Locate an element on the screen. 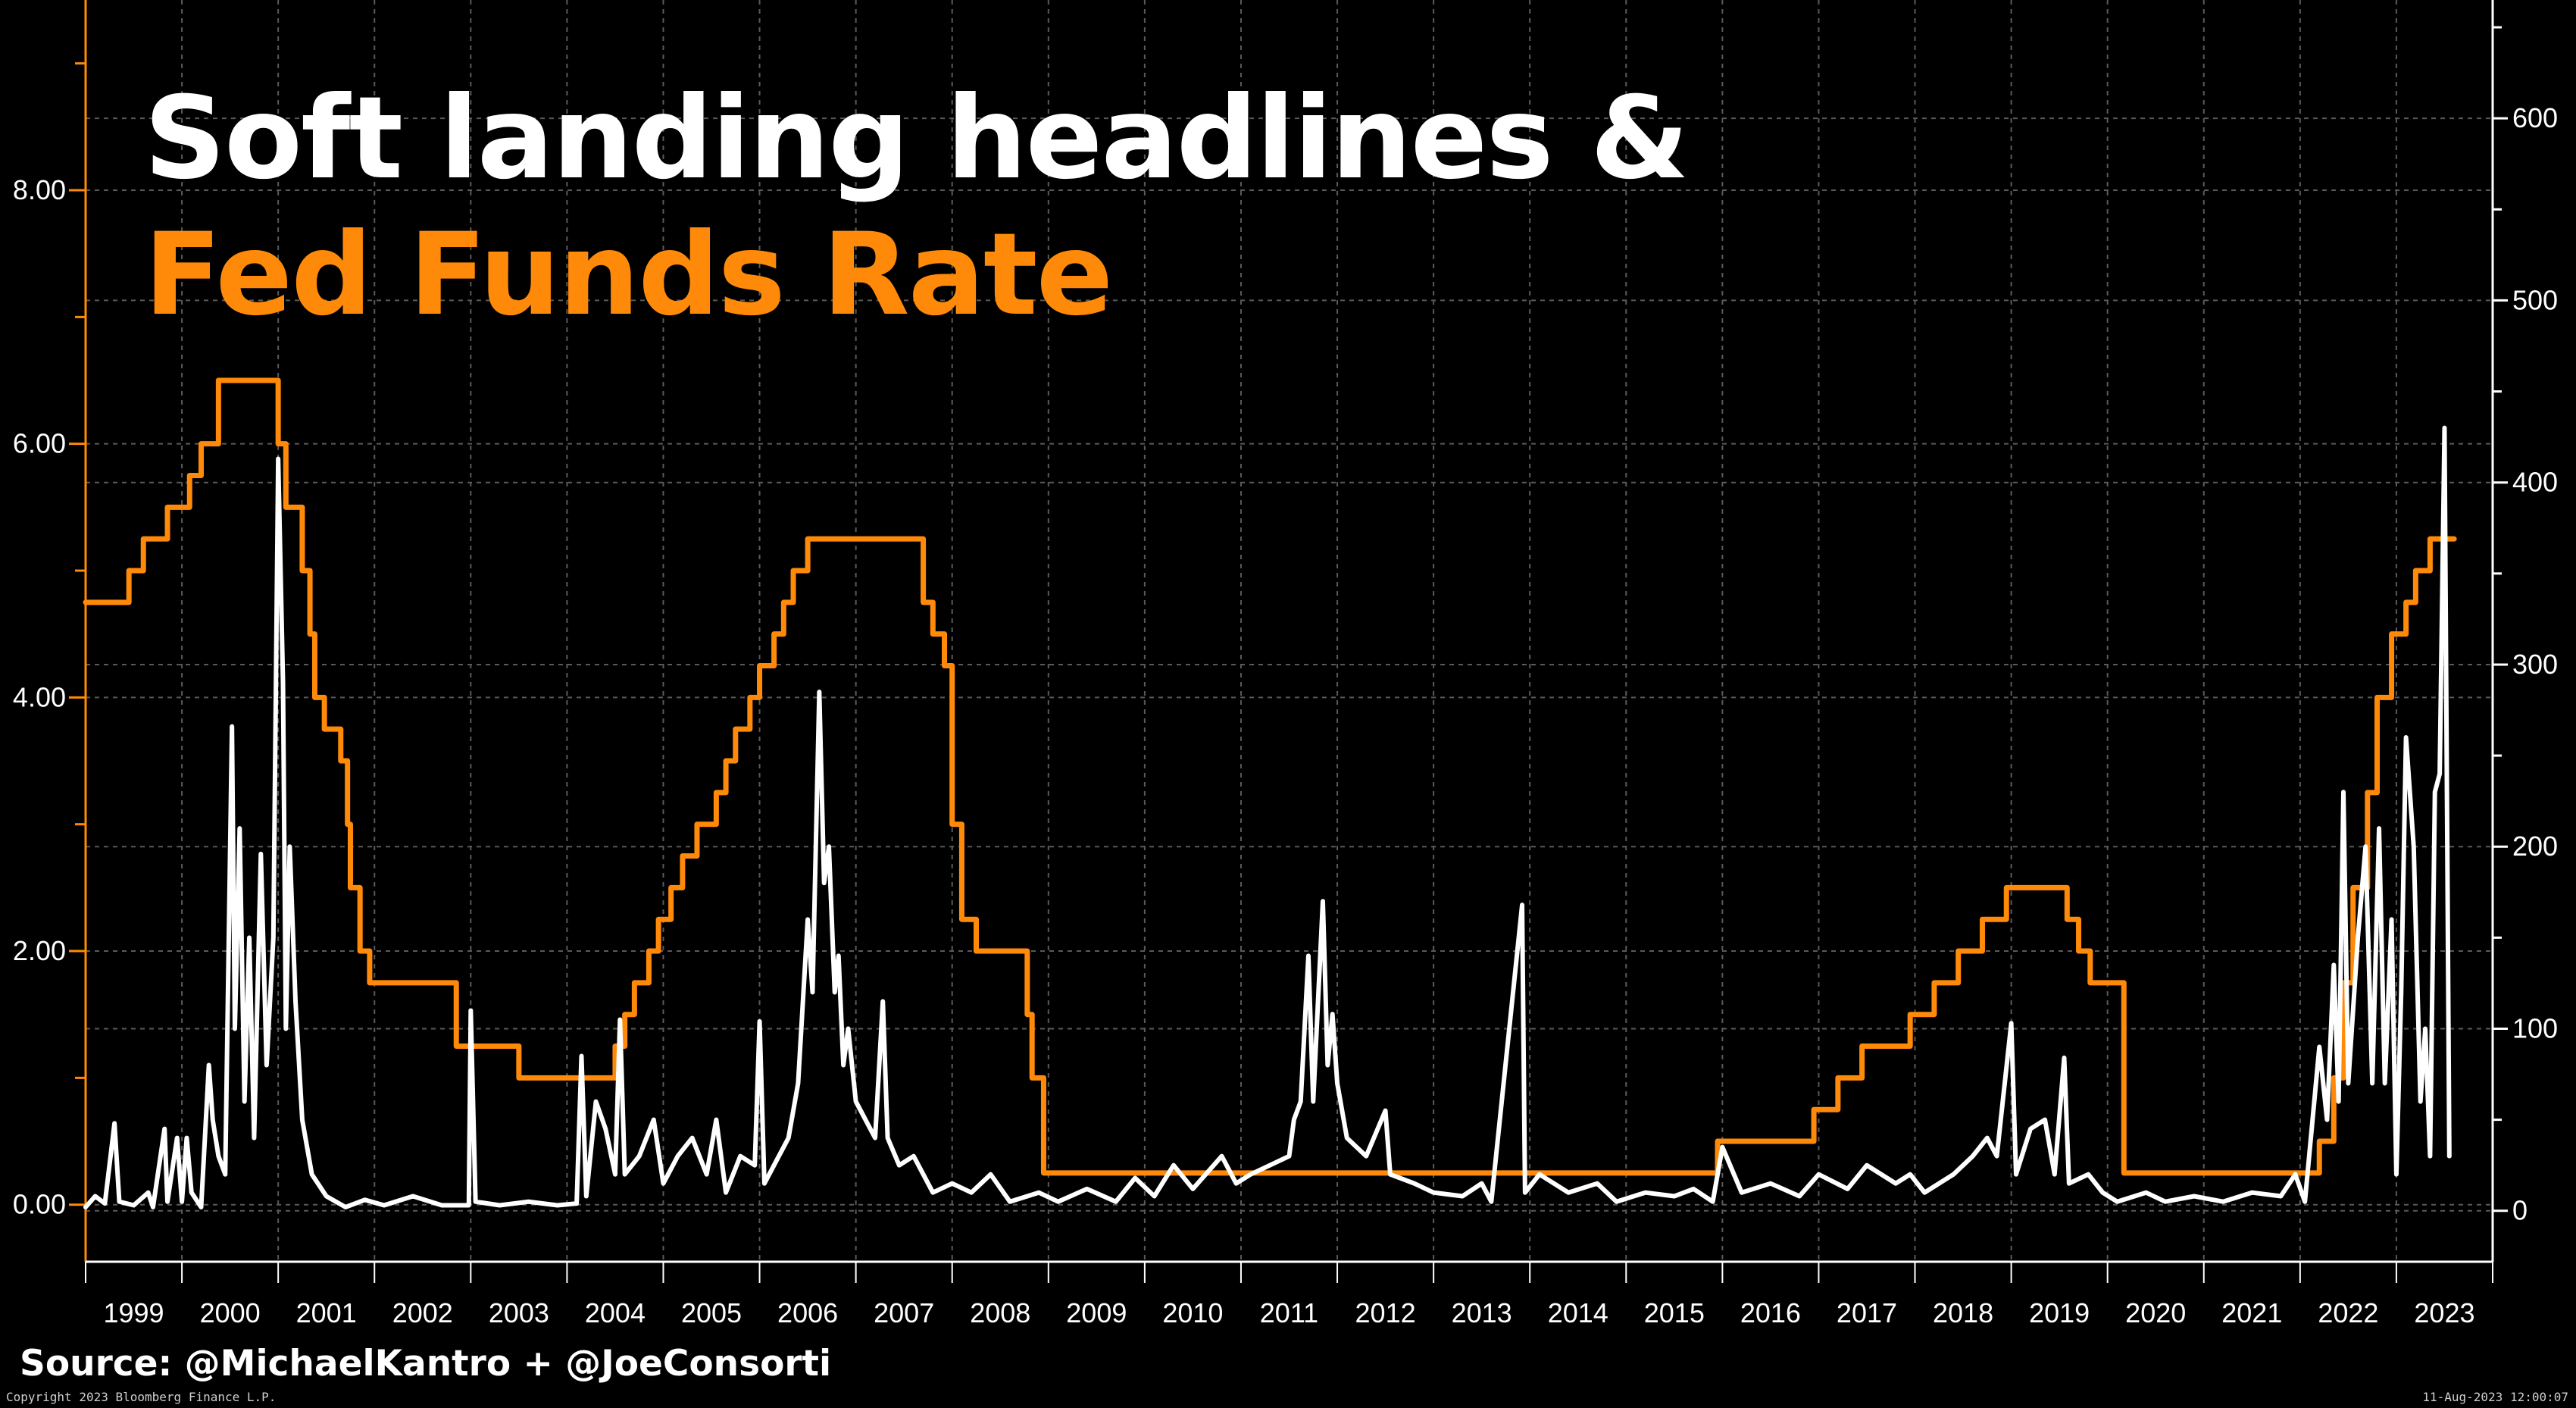  left-tick-label: 8.00 is located at coordinates (39, 189).